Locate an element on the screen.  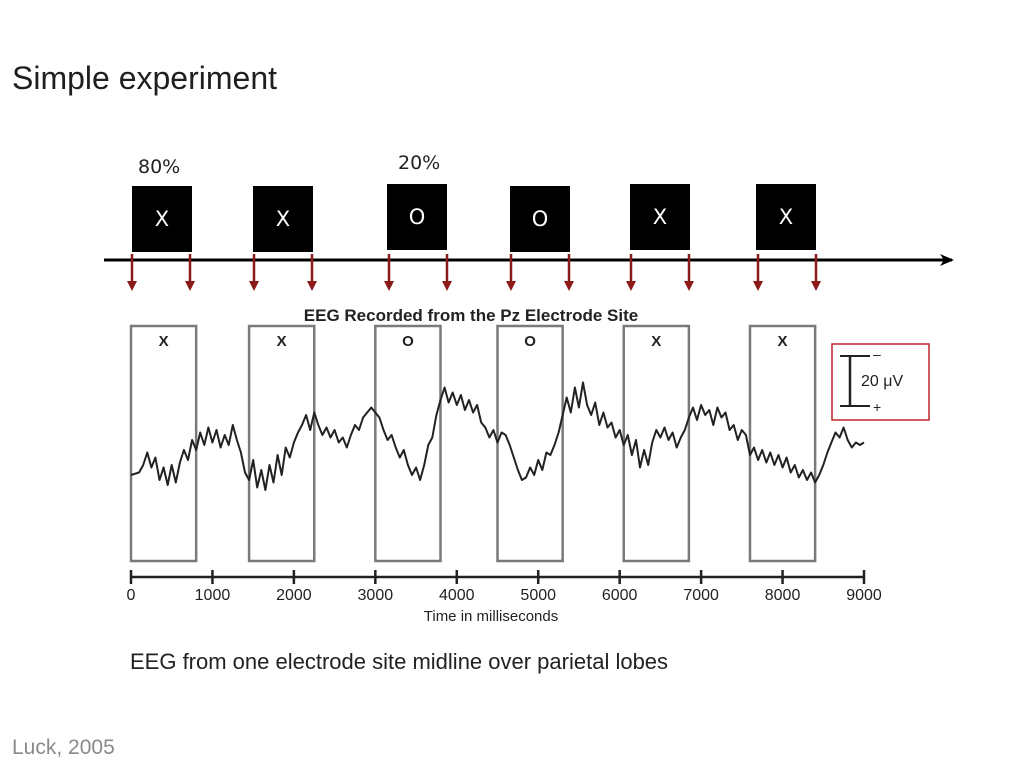
page-title: Simple experiment is located at coordinates (144, 78).